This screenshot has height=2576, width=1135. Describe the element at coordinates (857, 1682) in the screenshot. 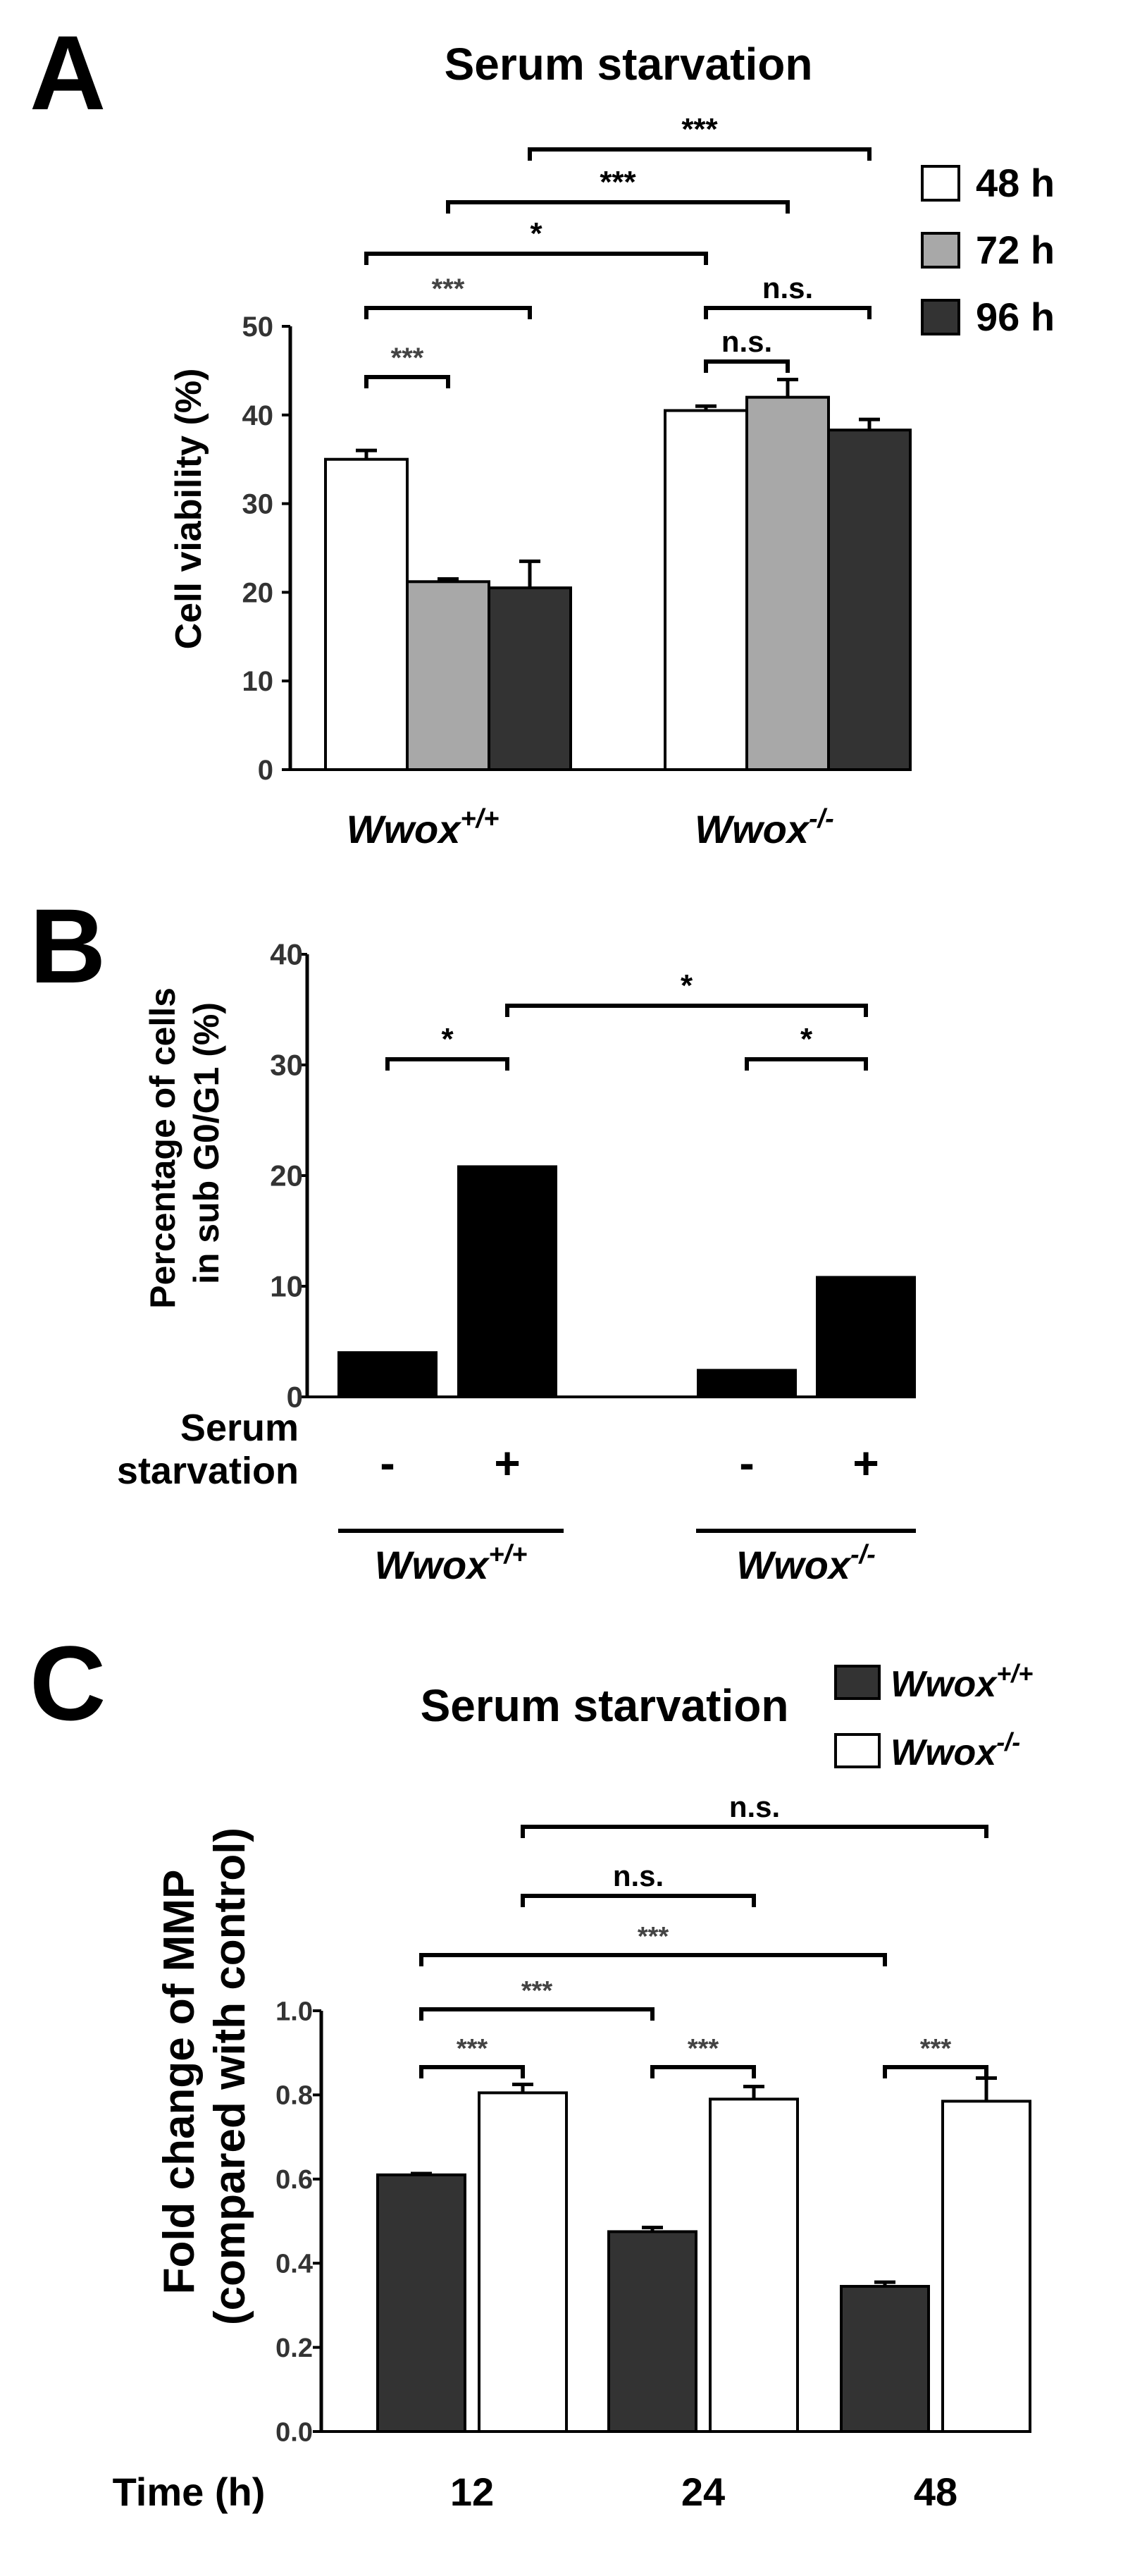

I see `legend-swatch-wwox-wt` at that location.